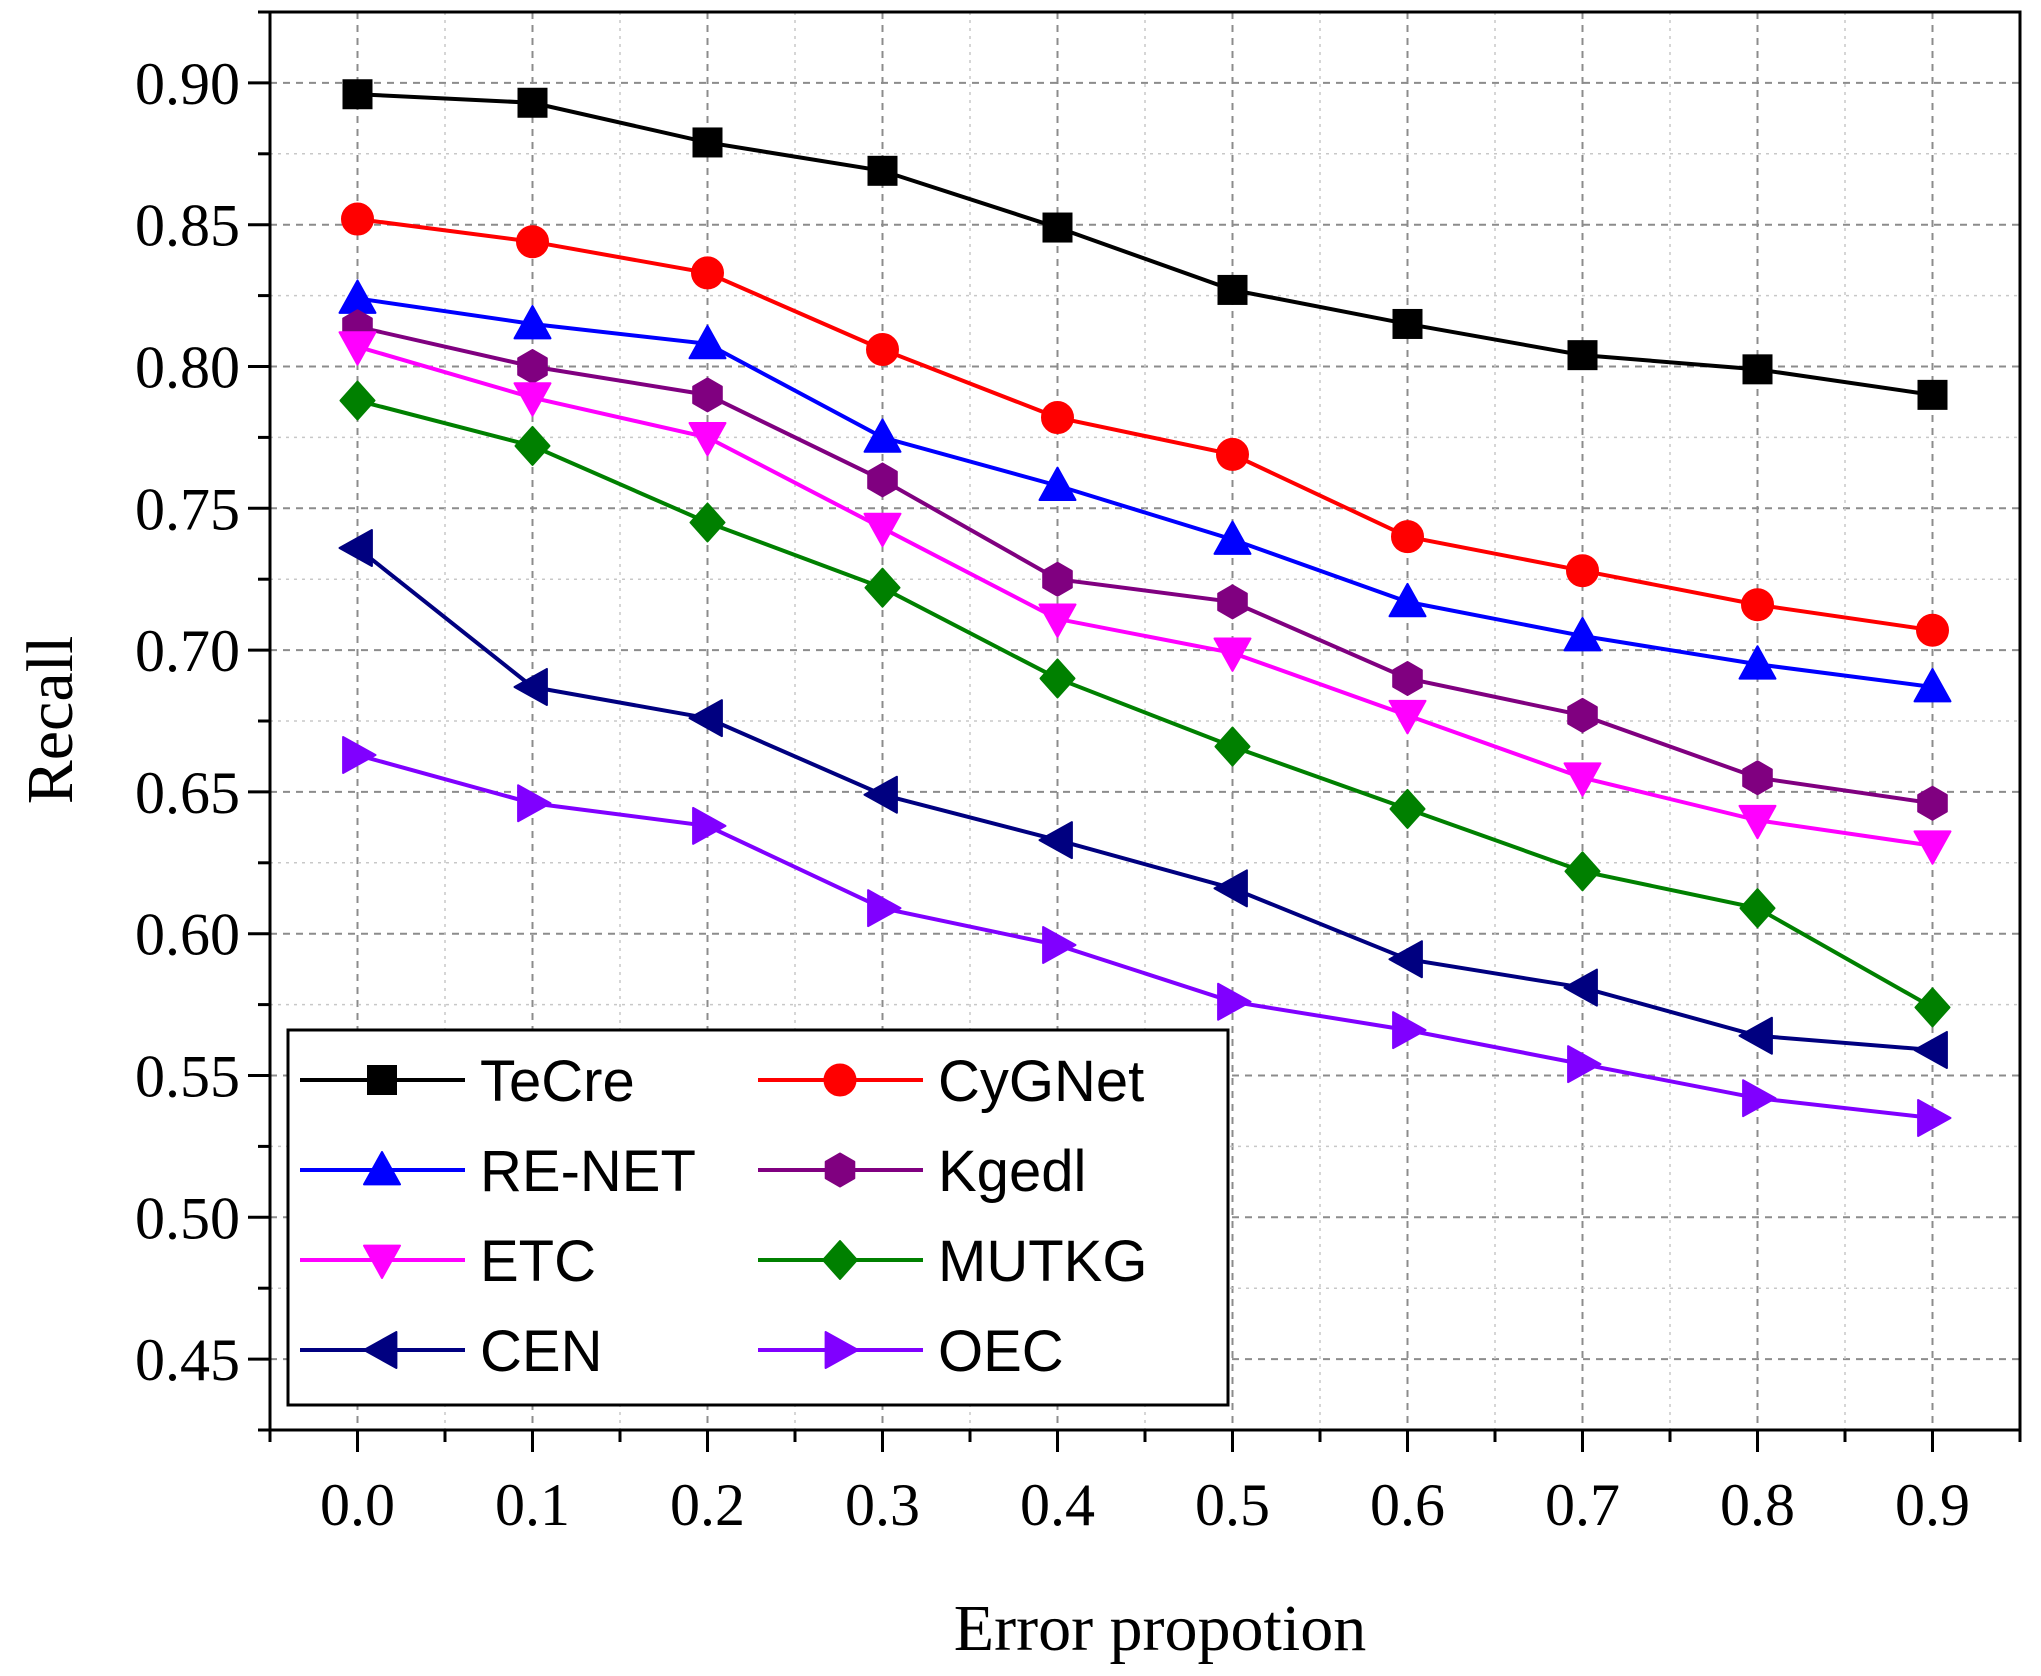  I want to click on legend: TeCre CyGNet RE-NET Kgedl ETC MUTKG CEN OEC, so click(758, 1217).